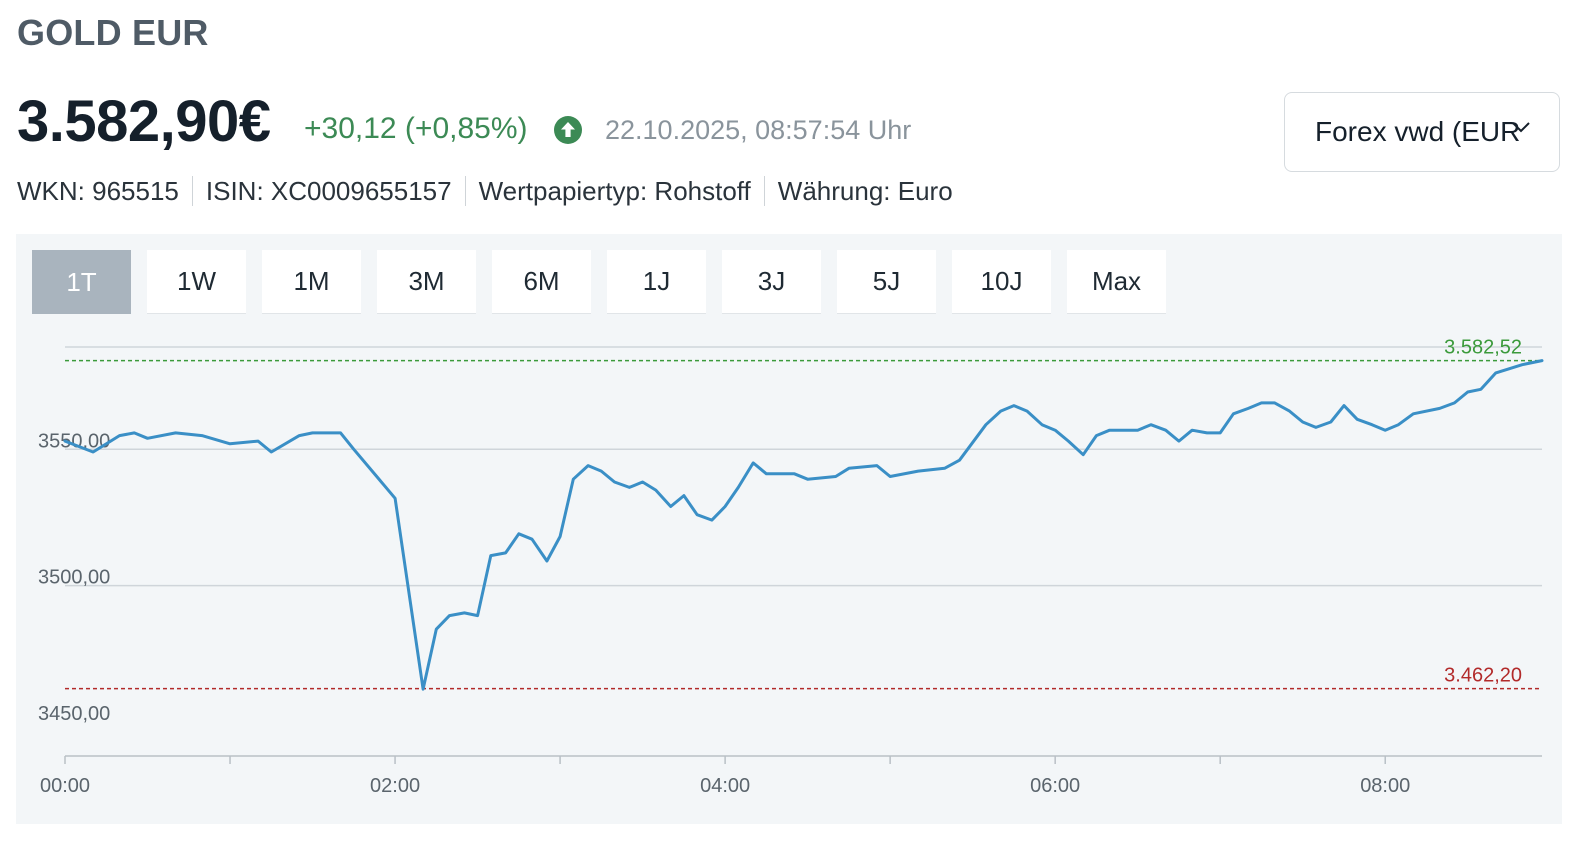 The height and width of the screenshot is (859, 1582). Describe the element at coordinates (74, 441) in the screenshot. I see `y-tick-label: 3550,00` at that location.